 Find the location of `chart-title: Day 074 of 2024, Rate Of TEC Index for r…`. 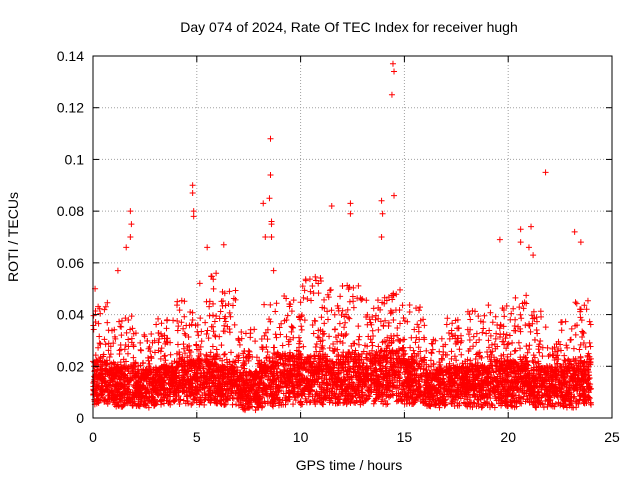

chart-title: Day 074 of 2024, Rate Of TEC Index for r… is located at coordinates (348, 27).